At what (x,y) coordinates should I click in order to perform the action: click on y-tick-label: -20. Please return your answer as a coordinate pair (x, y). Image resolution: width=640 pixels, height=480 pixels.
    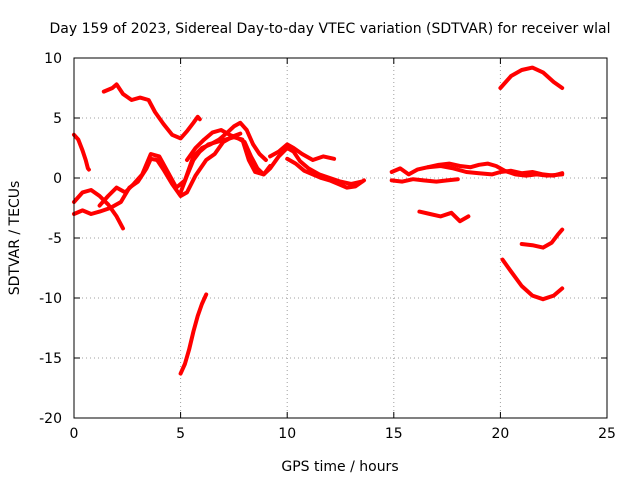
    Looking at the image, I should click on (50, 419).